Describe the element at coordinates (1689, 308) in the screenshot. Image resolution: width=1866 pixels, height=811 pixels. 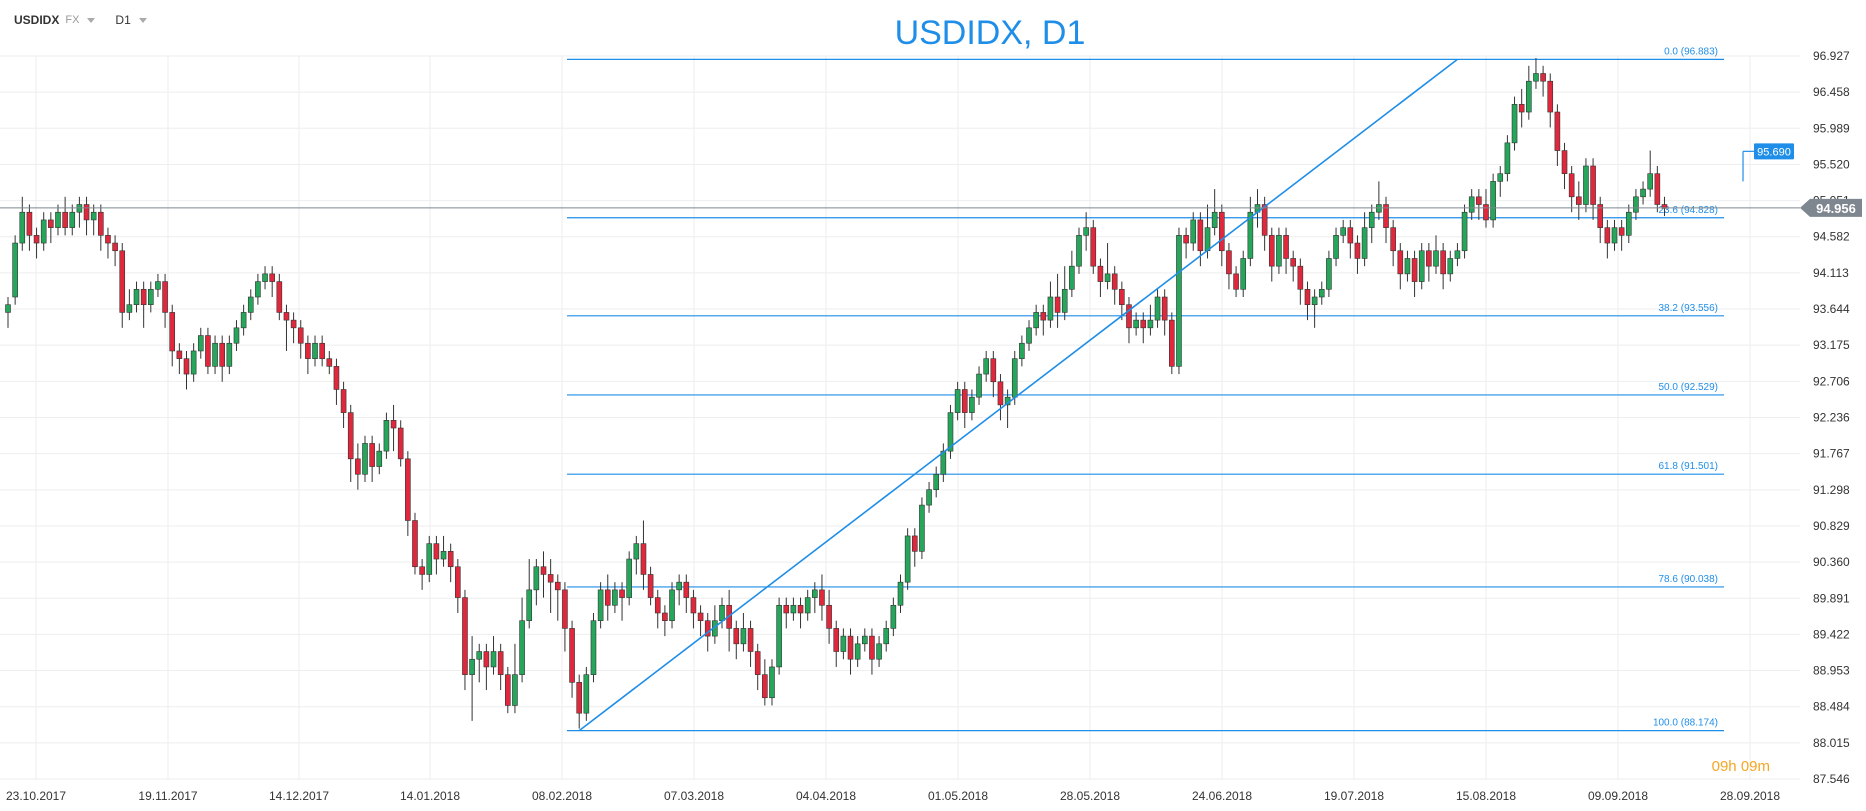
I see `fib-level-label: 38.2 (93.556)` at that location.